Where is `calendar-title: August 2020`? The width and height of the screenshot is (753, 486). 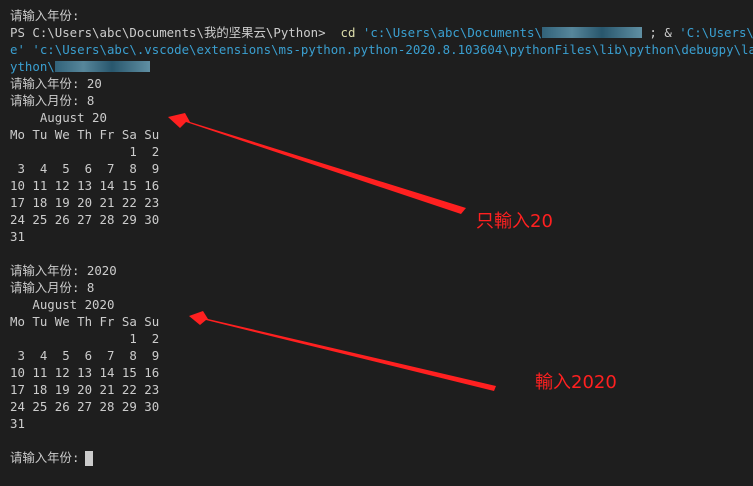 calendar-title: August 2020 is located at coordinates (62, 304).